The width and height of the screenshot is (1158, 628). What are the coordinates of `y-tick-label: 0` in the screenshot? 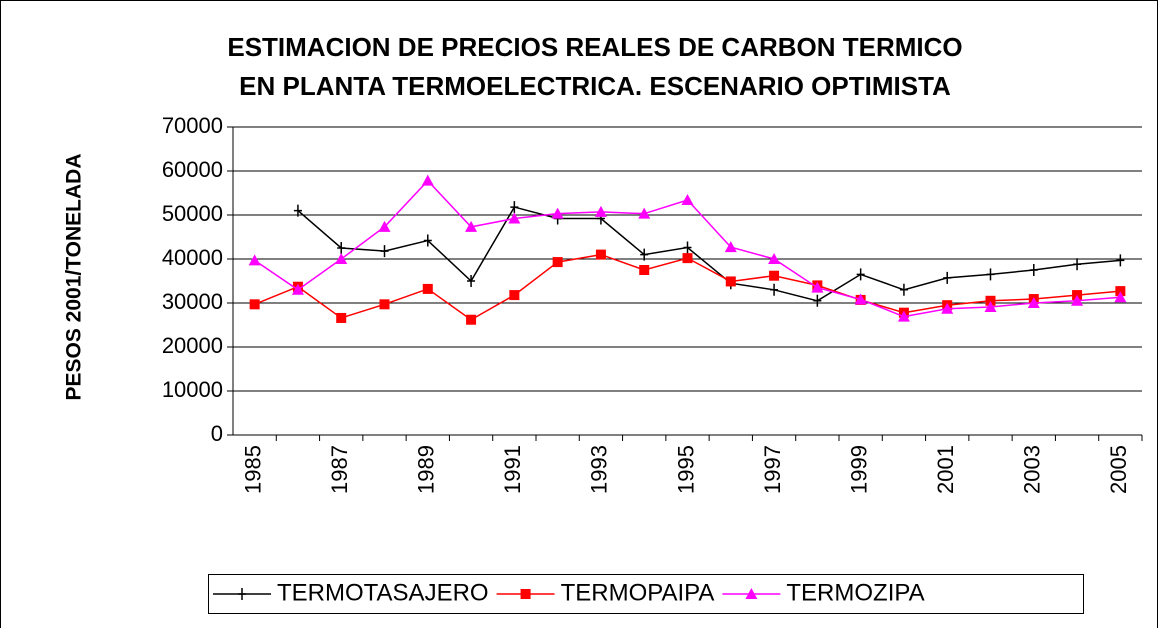 It's located at (217, 433).